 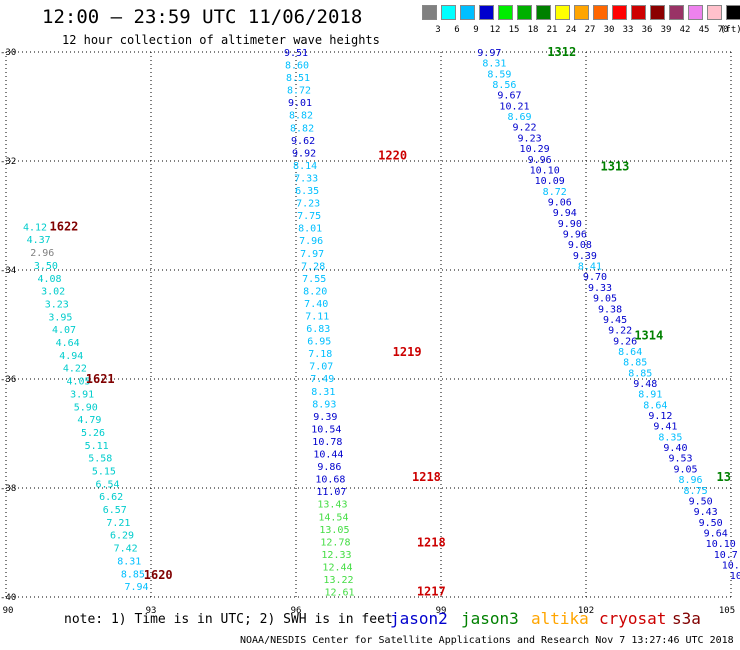 What do you see at coordinates (648, 335) in the screenshot?
I see `pass-time-label: 1314` at bounding box center [648, 335].